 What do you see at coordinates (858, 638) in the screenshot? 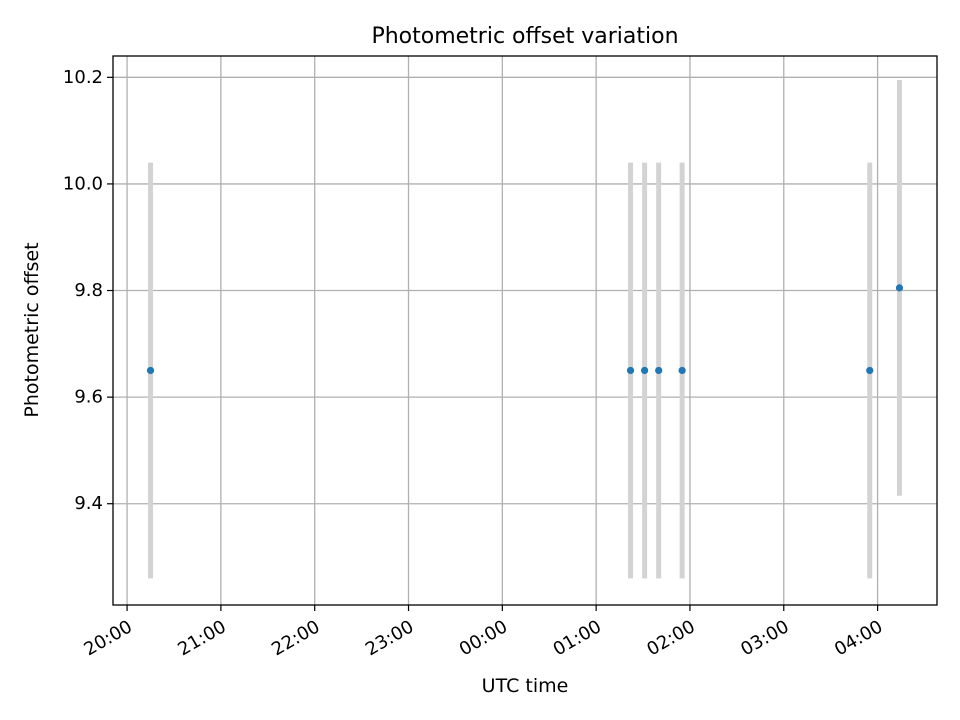
I see `x-tick-label: 04:00` at bounding box center [858, 638].